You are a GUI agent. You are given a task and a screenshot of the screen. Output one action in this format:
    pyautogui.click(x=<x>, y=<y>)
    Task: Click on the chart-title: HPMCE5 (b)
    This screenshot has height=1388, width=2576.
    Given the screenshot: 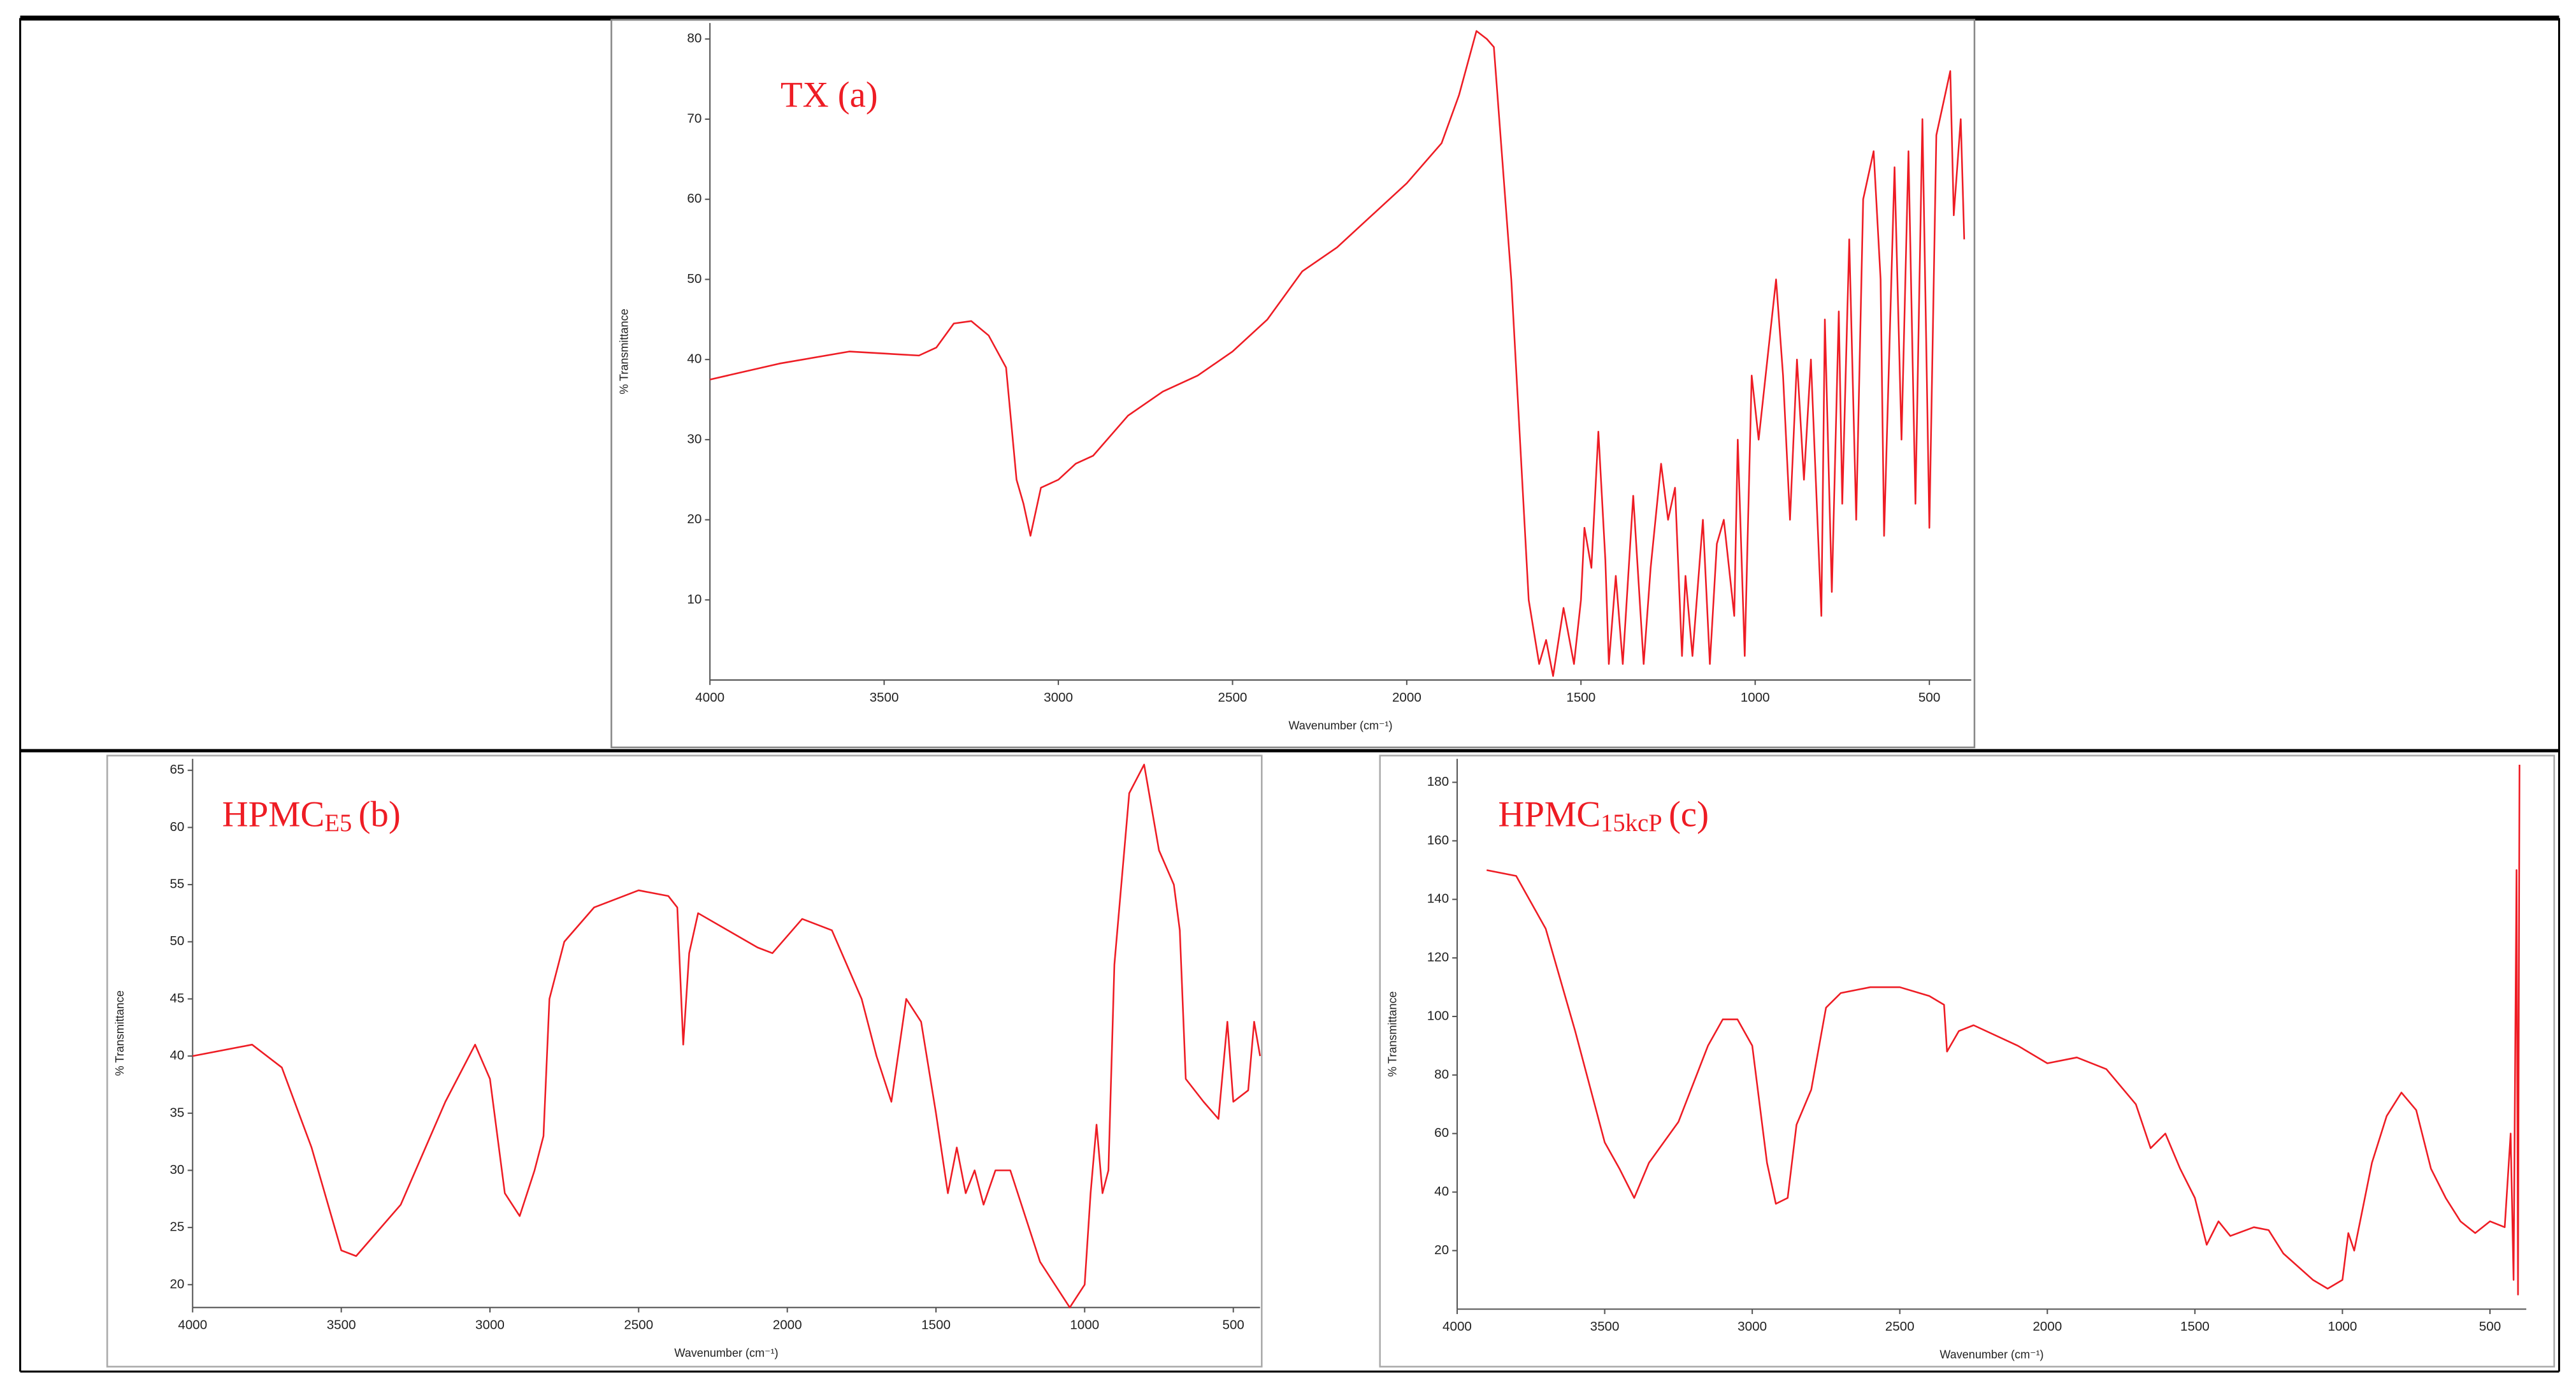 What is the action you would take?
    pyautogui.click(x=311, y=815)
    